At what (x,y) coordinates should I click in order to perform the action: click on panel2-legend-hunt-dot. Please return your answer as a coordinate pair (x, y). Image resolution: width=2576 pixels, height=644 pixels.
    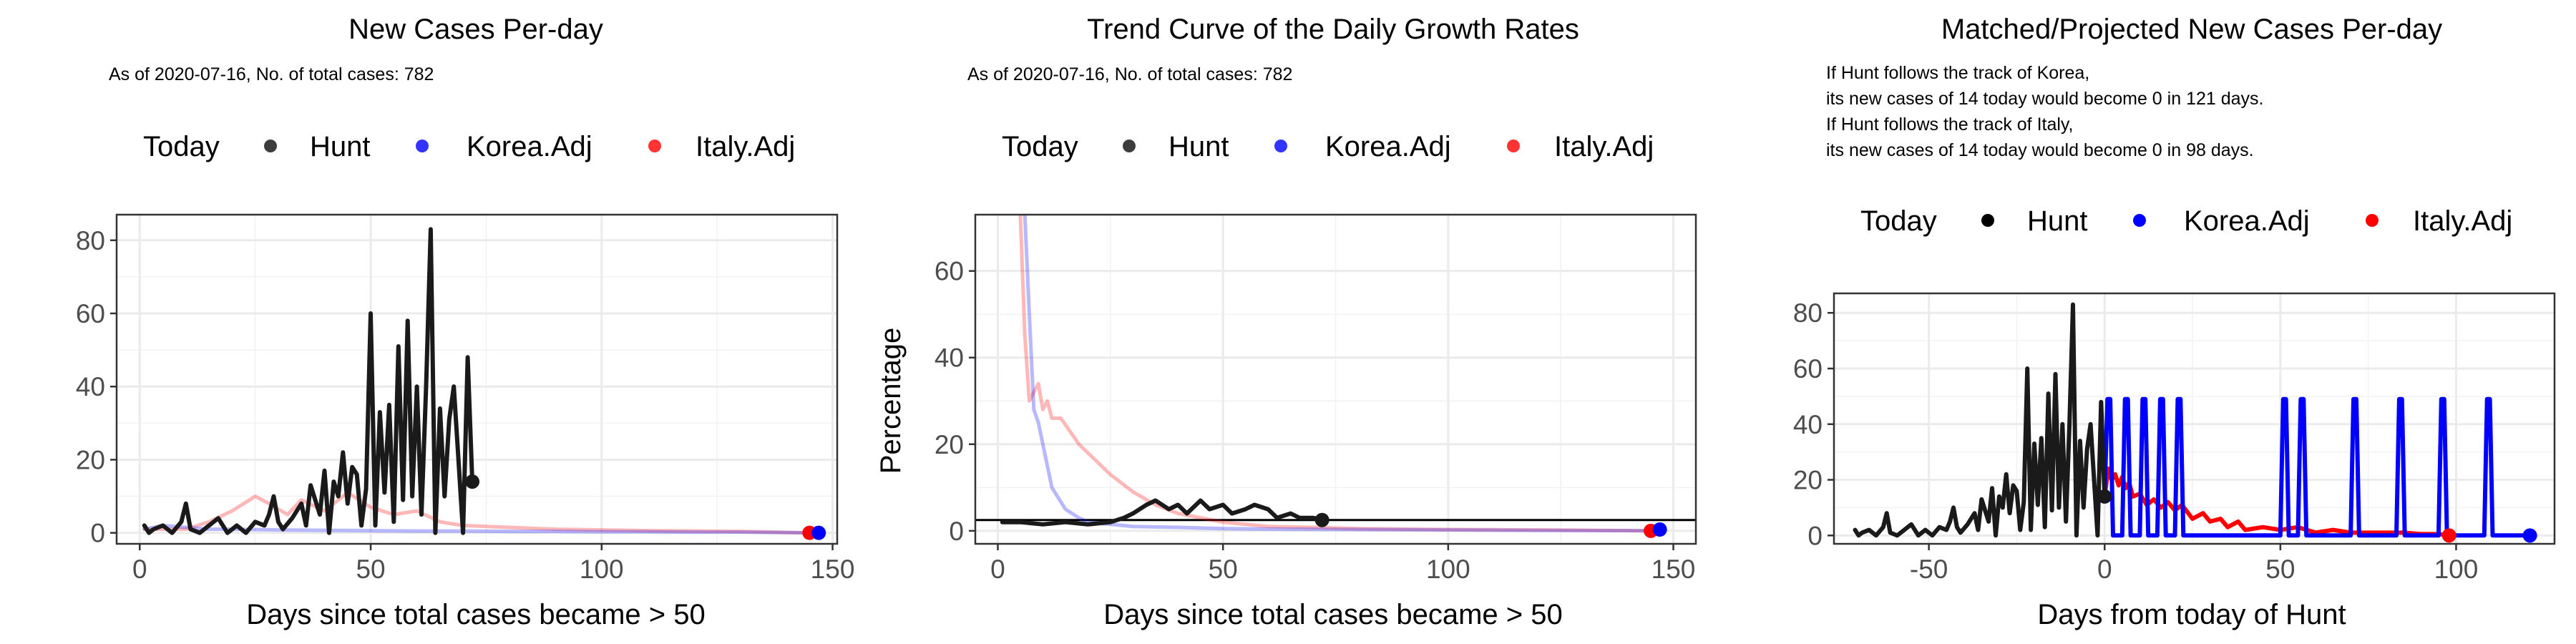
    Looking at the image, I should click on (1129, 146).